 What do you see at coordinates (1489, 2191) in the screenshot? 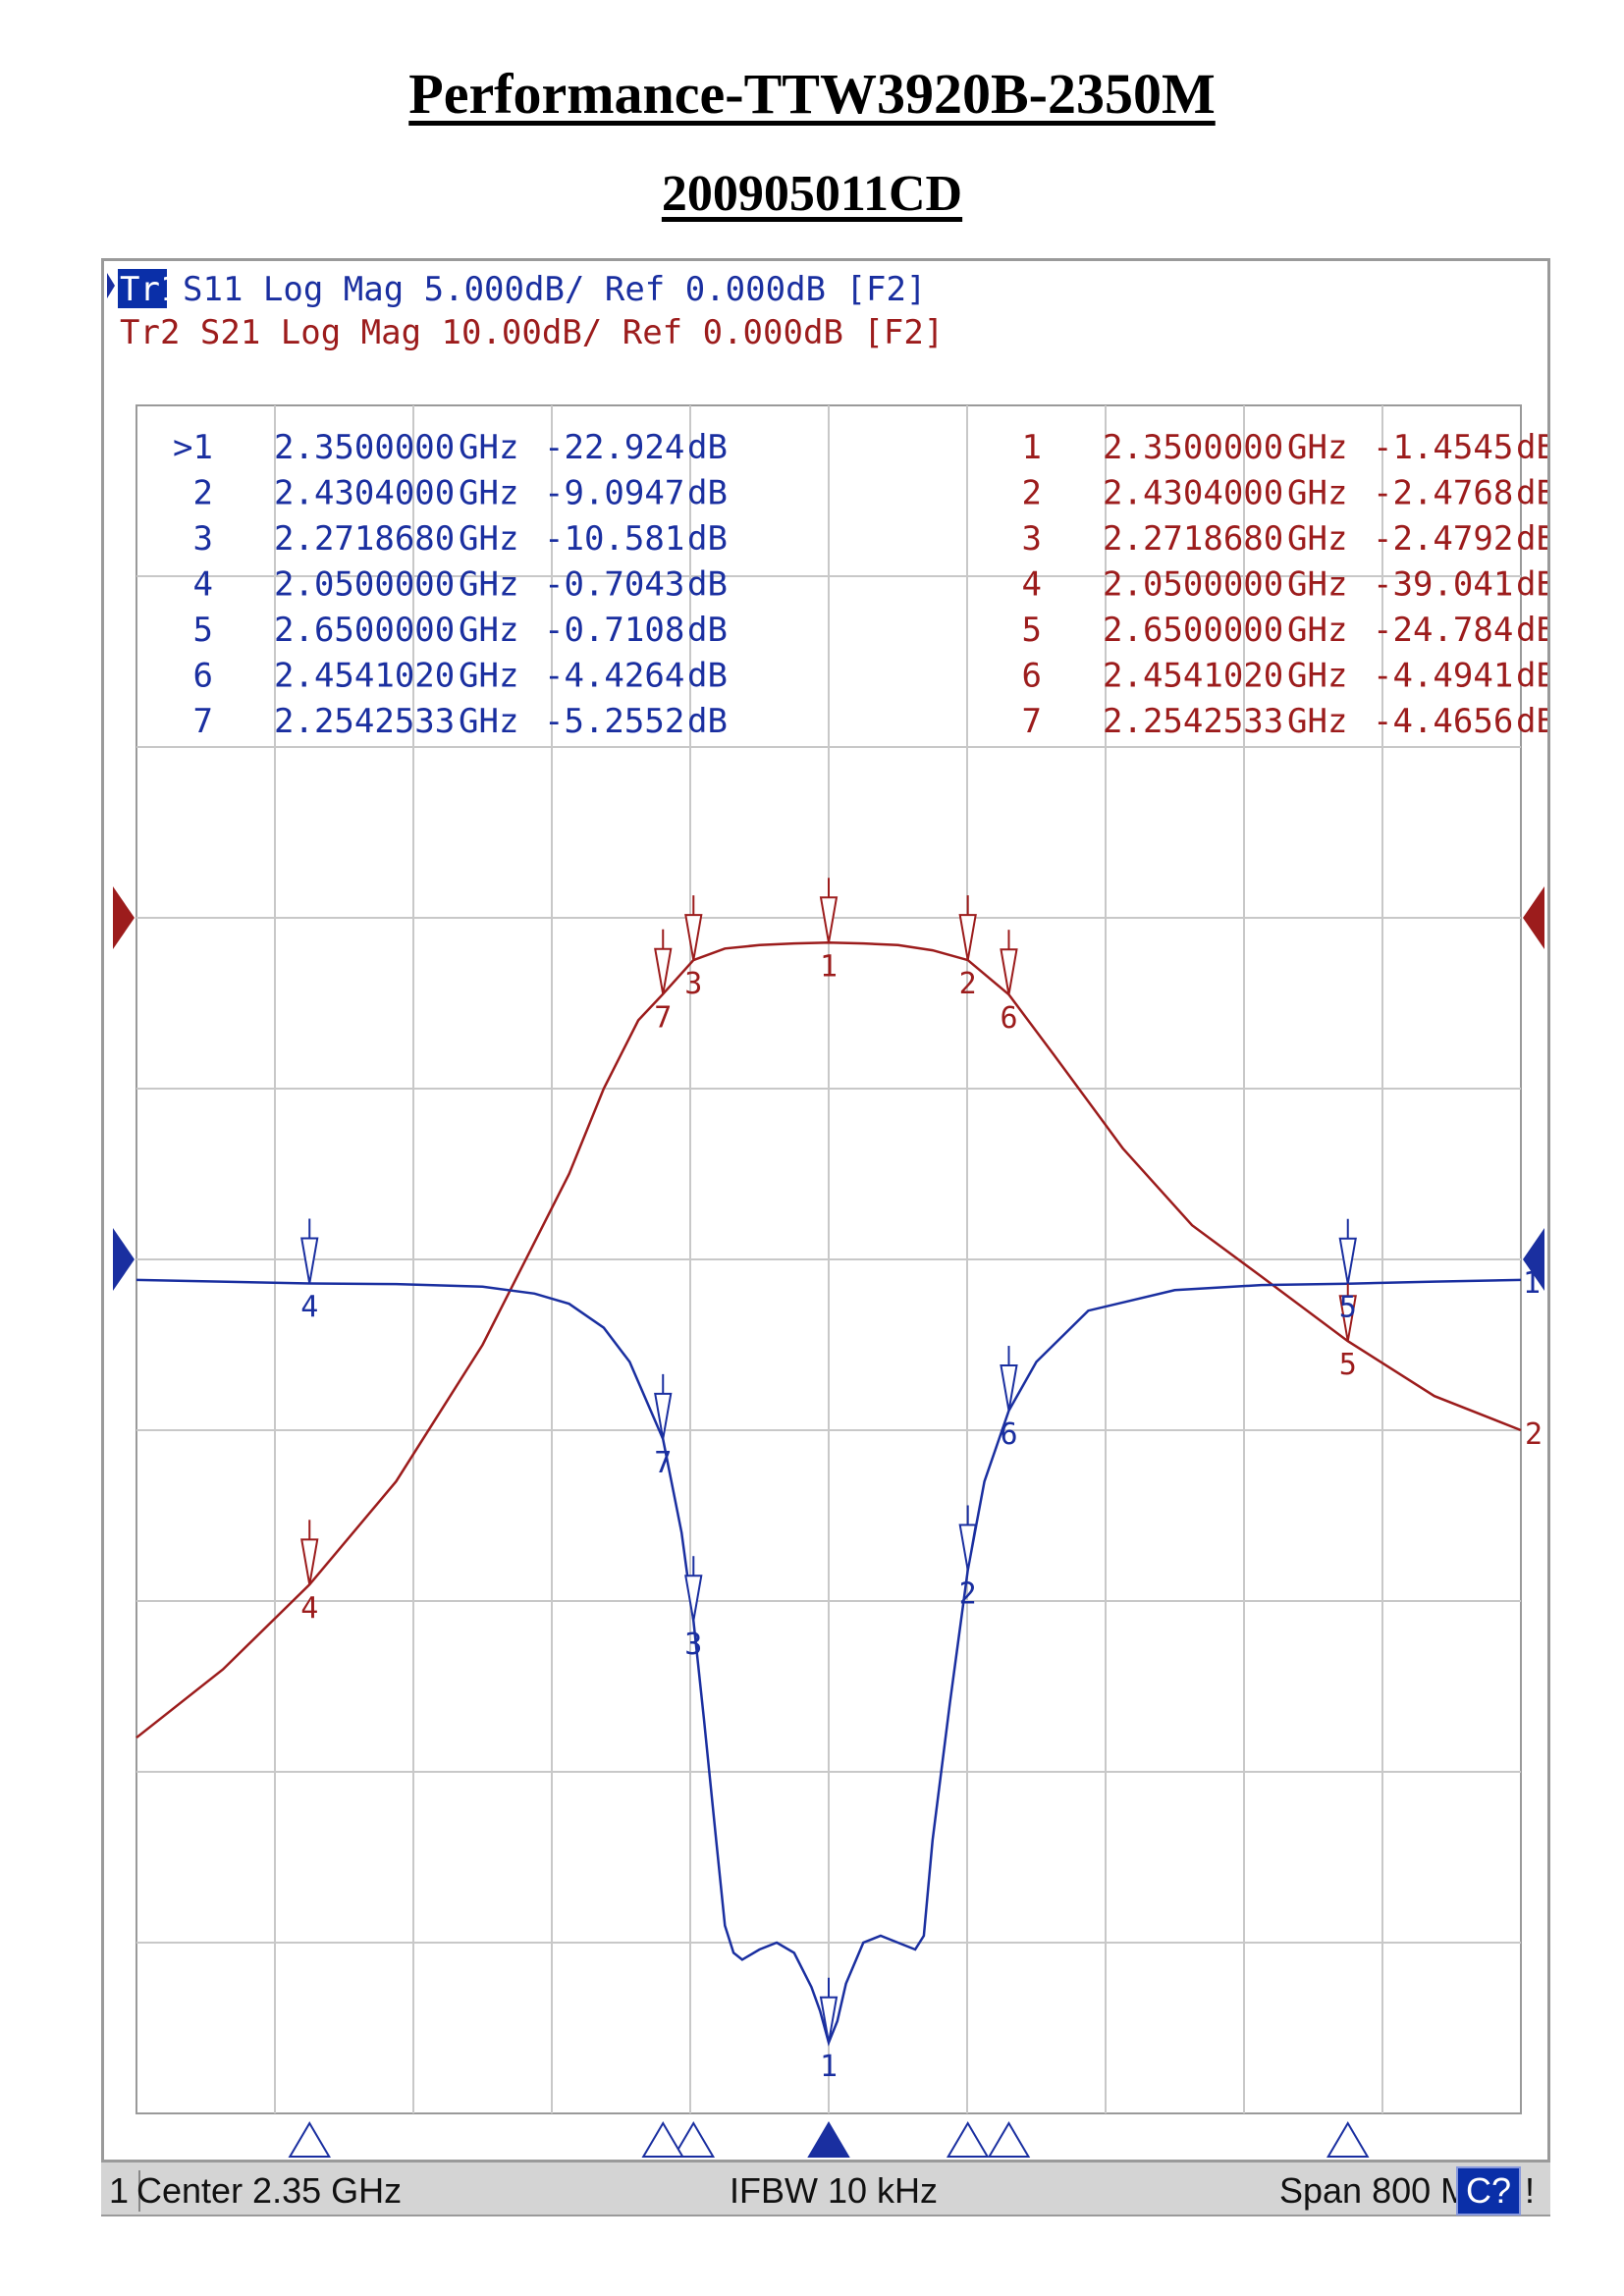
I see `status-cal-badge: C?` at bounding box center [1489, 2191].